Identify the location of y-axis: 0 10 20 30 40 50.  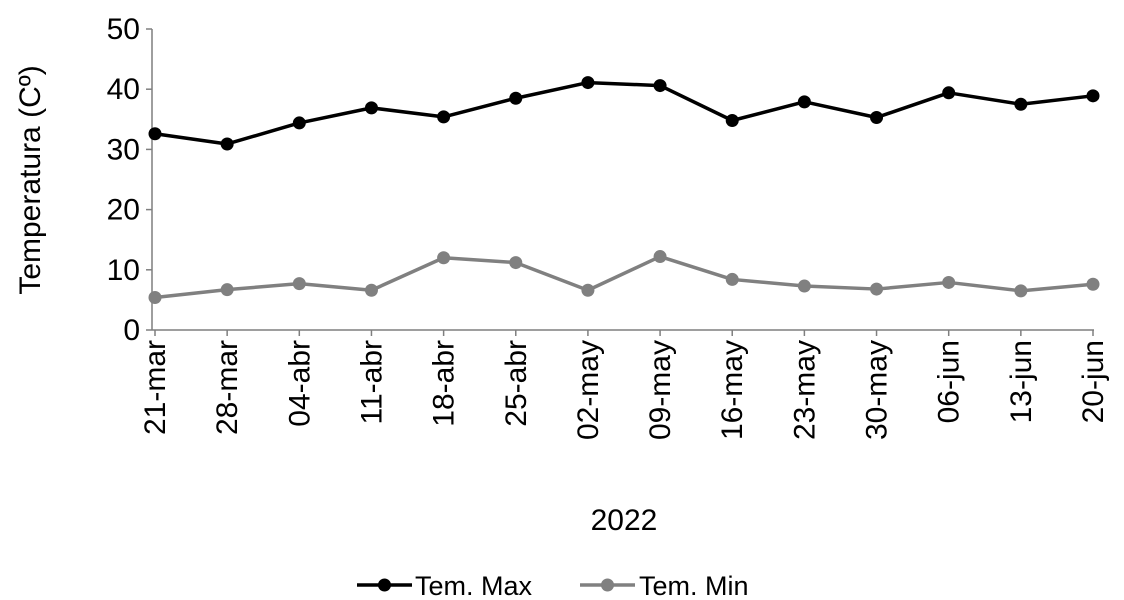
(130, 180).